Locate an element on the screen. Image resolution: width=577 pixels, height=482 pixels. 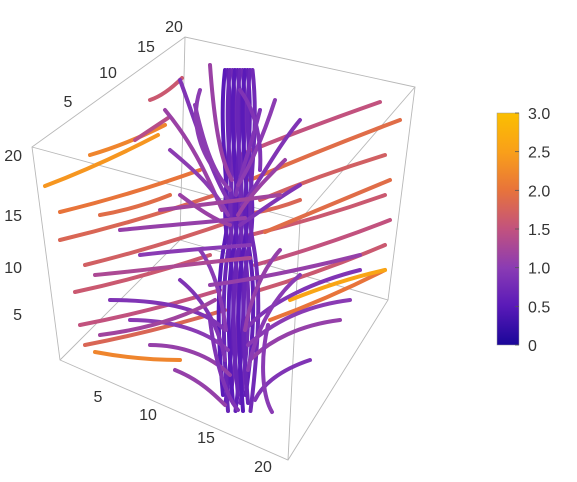
colorbar-tick-label: 2.0 is located at coordinates (539, 191).